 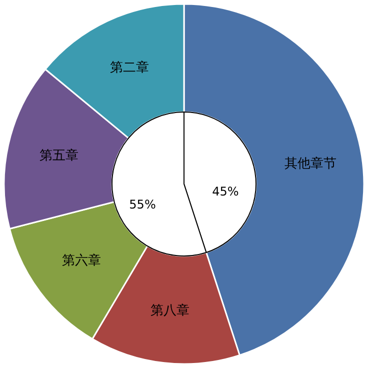 I want to click on slice-label: 第八章, so click(x=170, y=311).